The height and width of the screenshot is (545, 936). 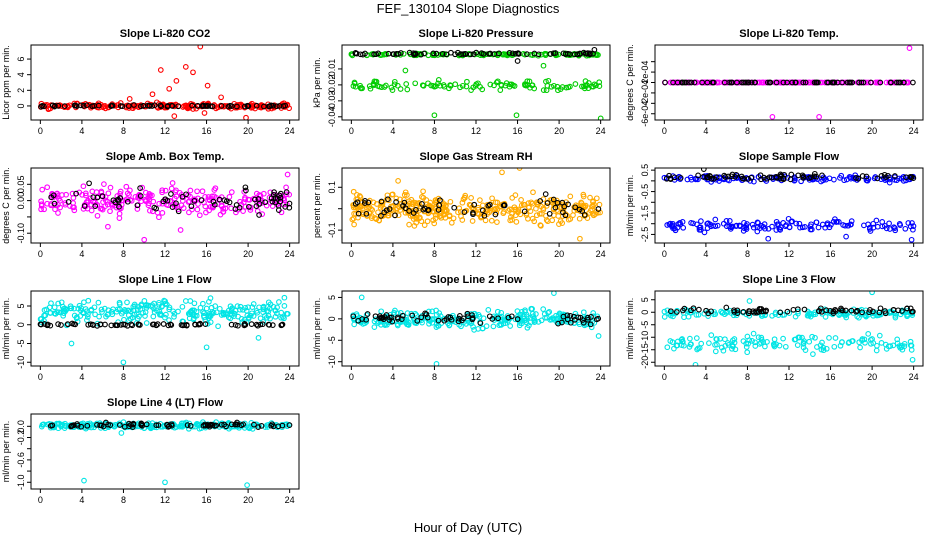 I want to click on panel-title: Slope Gas Stream RH, so click(x=475, y=157).